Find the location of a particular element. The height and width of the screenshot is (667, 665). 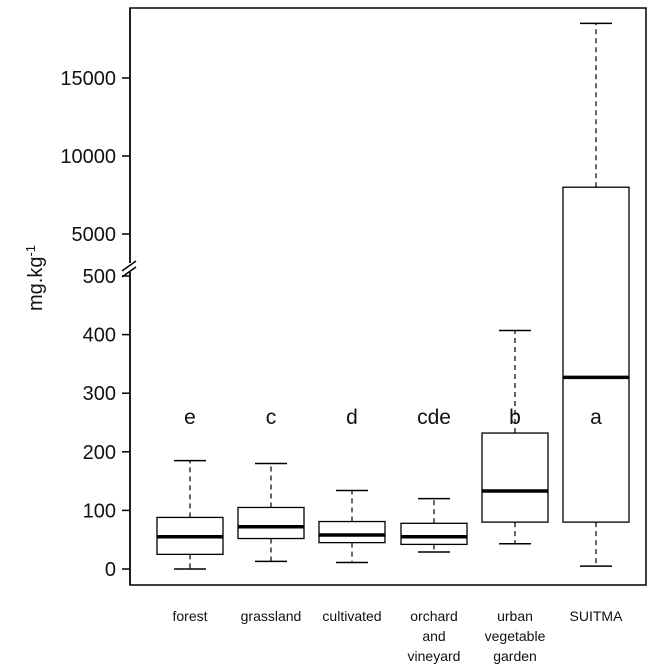

x-tick-label-line: SUITMA is located at coordinates (597, 616).